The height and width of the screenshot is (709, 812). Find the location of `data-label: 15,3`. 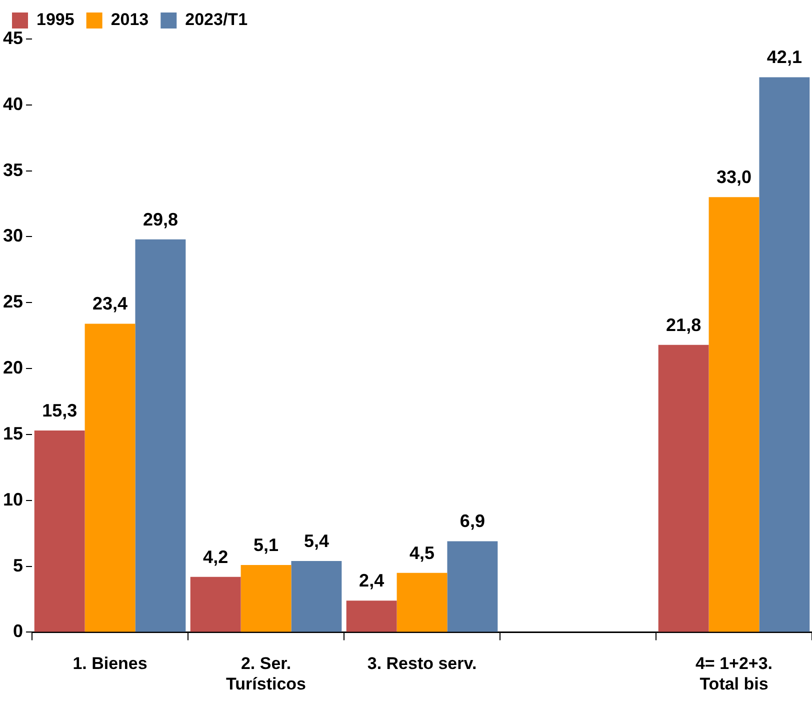

data-label: 15,3 is located at coordinates (60, 410).